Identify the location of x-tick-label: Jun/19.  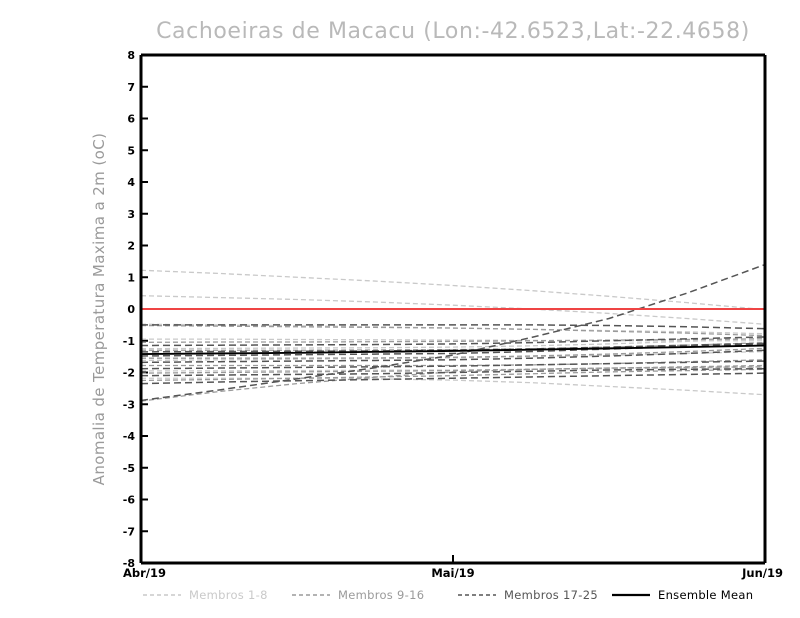
(762, 573).